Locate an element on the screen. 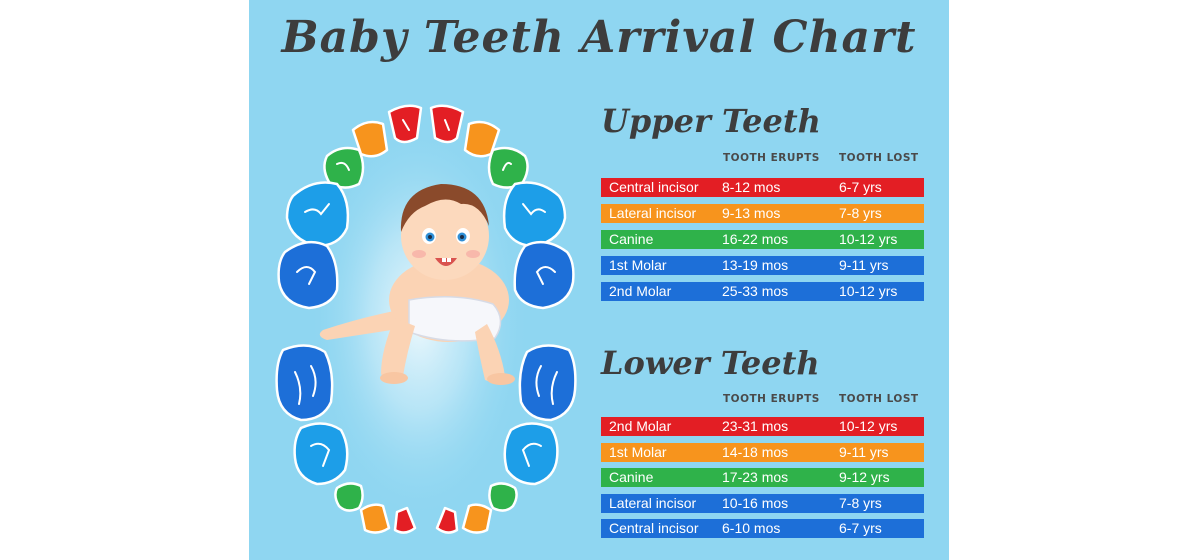 This screenshot has width=1198, height=560. erupts-value: 8-12 mos is located at coordinates (751, 187).